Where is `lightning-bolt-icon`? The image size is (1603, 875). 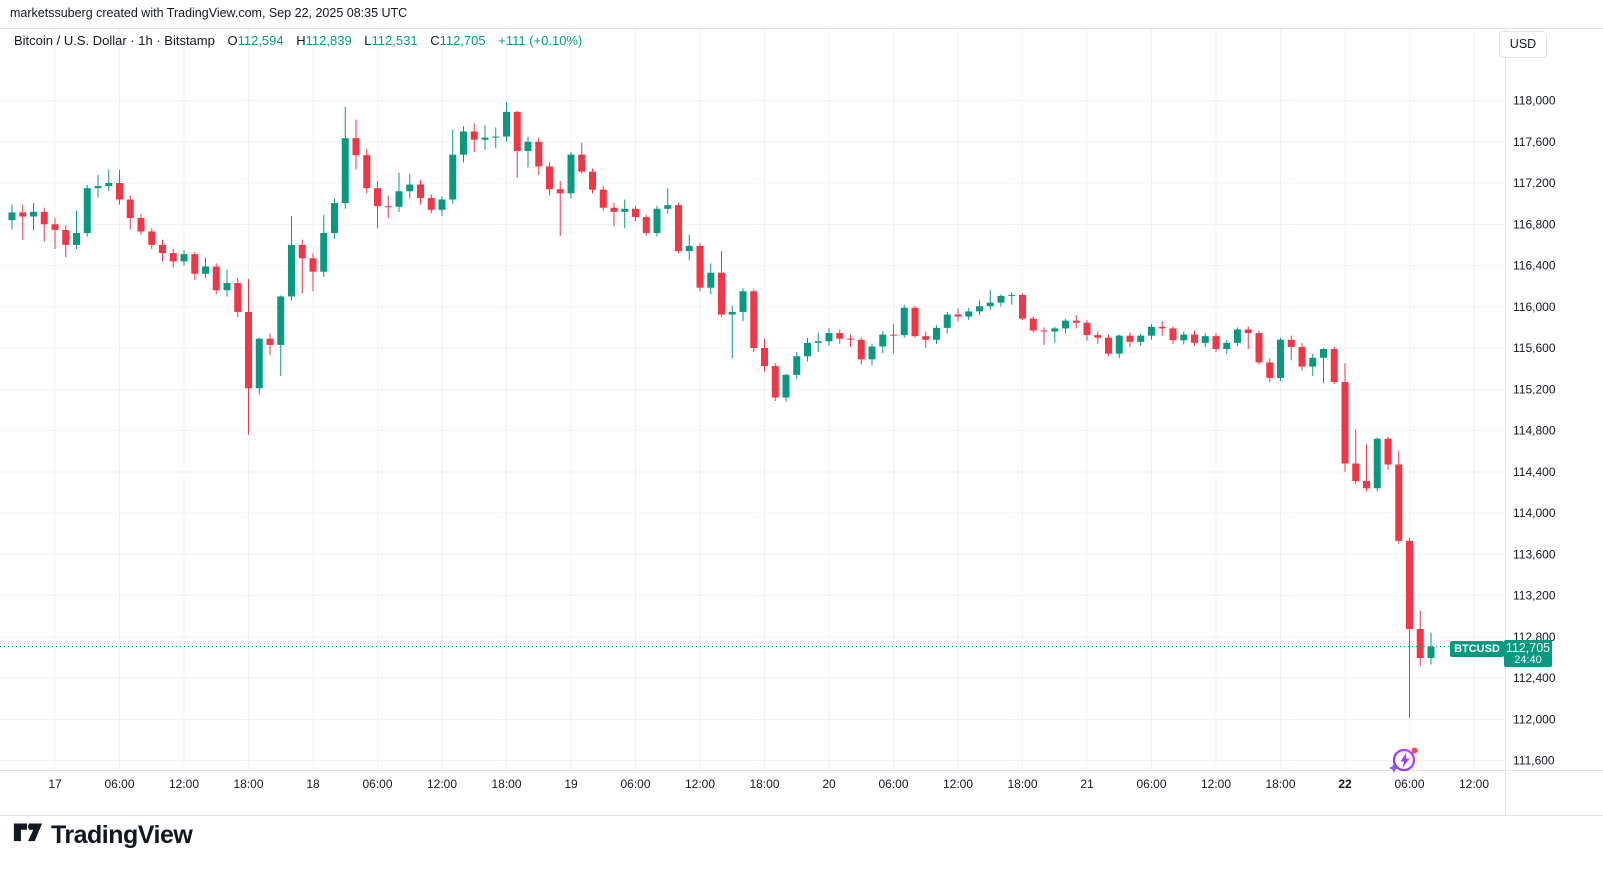 lightning-bolt-icon is located at coordinates (1405, 760).